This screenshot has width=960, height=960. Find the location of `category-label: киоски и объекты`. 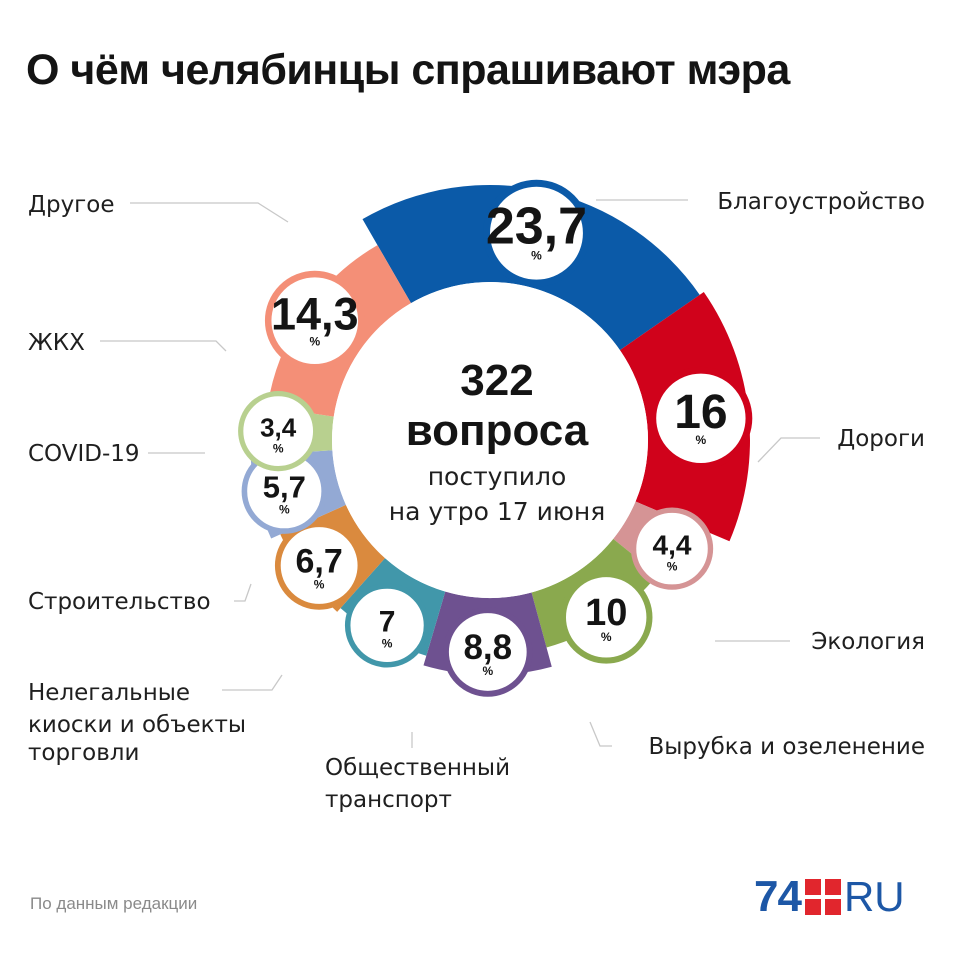

category-label: киоски и объекты is located at coordinates (137, 725).